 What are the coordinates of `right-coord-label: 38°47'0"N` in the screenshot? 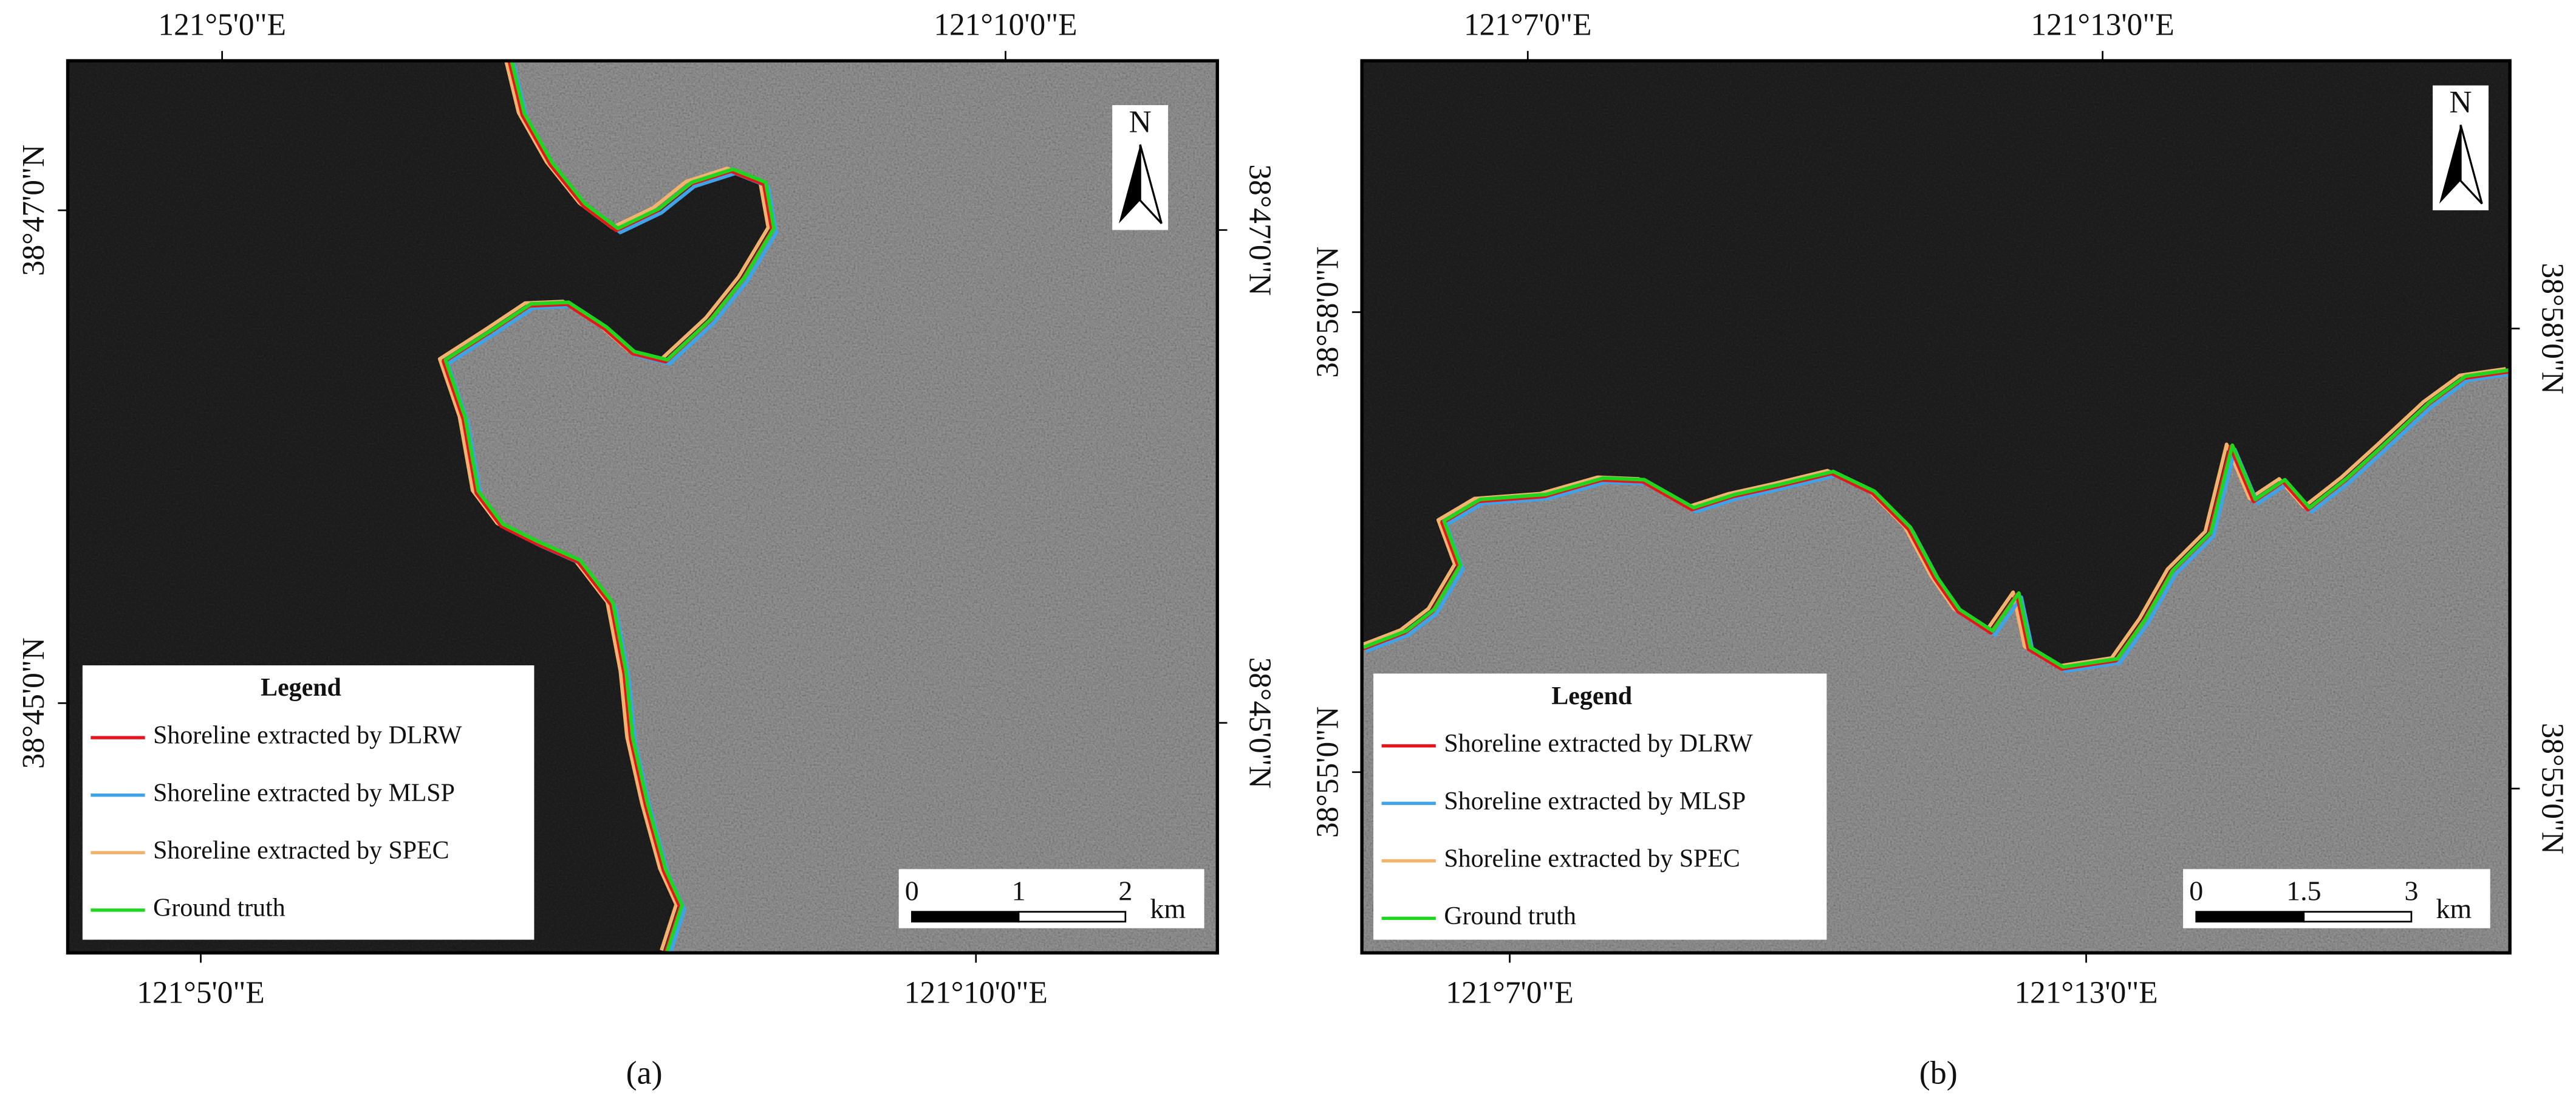 It's located at (1259, 229).